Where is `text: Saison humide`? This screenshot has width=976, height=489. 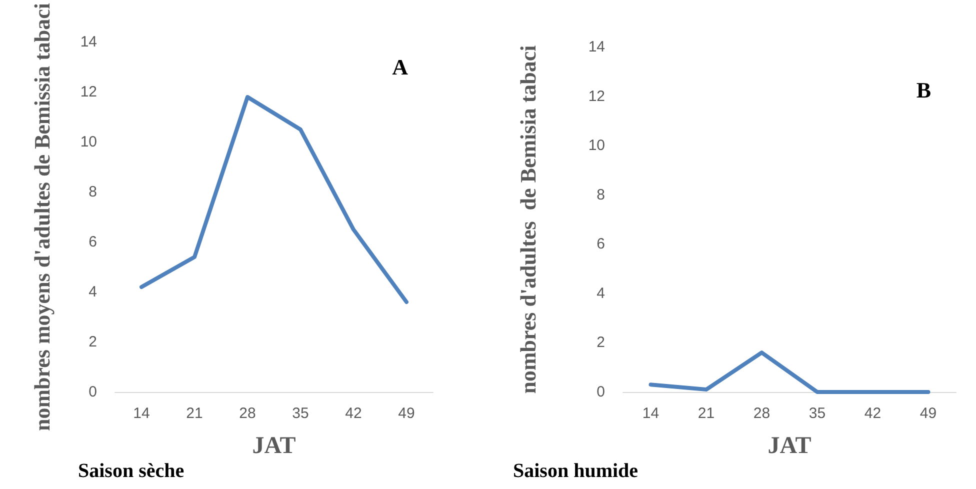 text: Saison humide is located at coordinates (575, 471).